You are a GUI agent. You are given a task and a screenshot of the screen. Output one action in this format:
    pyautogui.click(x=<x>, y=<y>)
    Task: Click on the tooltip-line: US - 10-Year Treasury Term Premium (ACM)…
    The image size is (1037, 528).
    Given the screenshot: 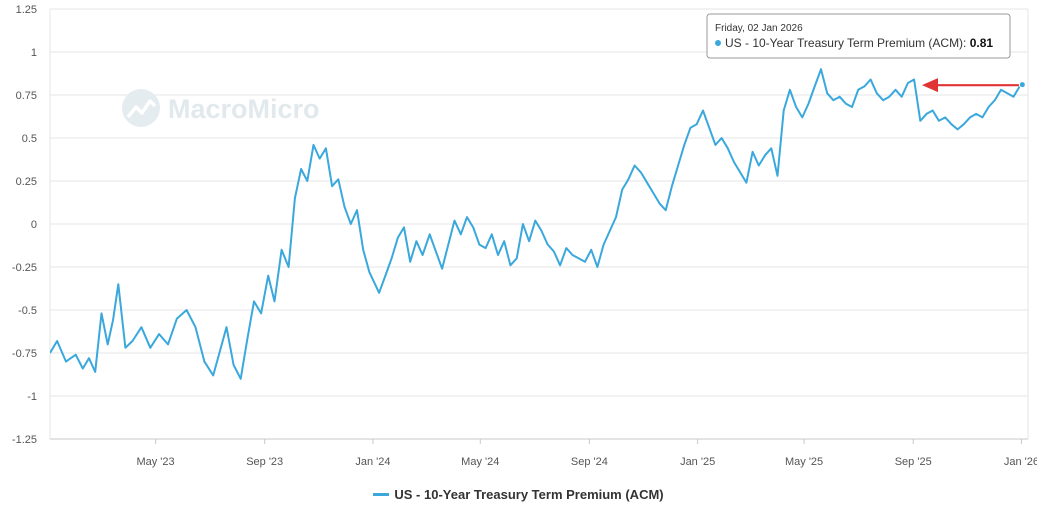 What is the action you would take?
    pyautogui.click(x=859, y=43)
    